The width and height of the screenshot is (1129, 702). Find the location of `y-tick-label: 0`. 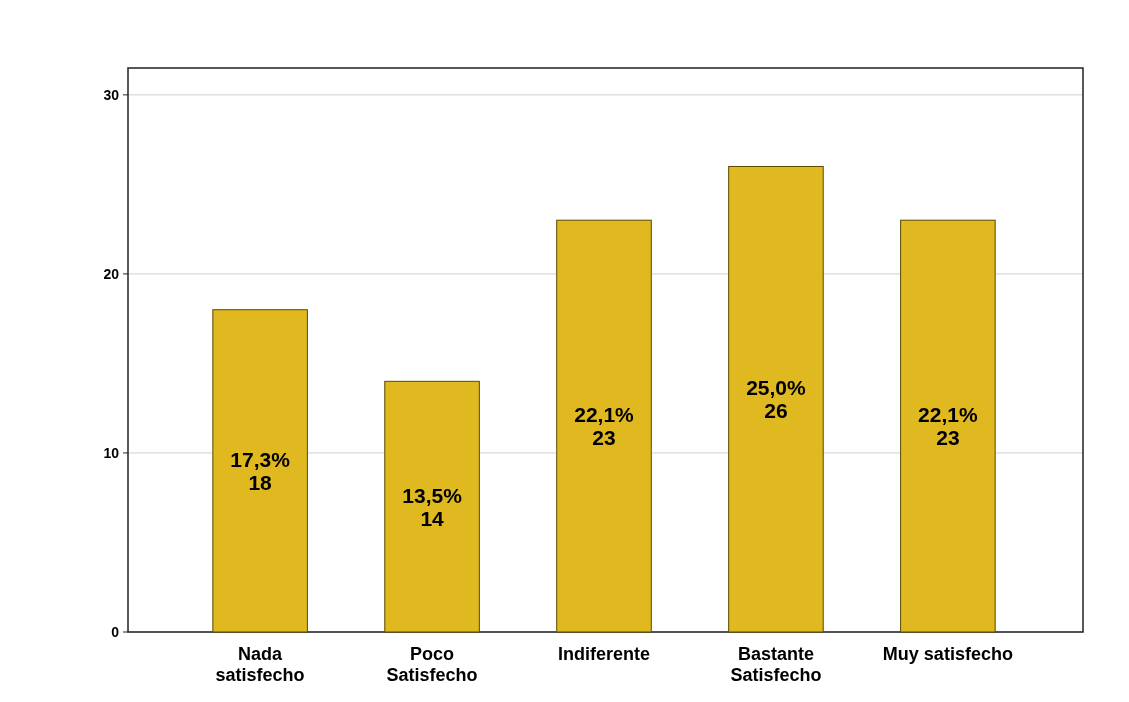

y-tick-label: 0 is located at coordinates (115, 632).